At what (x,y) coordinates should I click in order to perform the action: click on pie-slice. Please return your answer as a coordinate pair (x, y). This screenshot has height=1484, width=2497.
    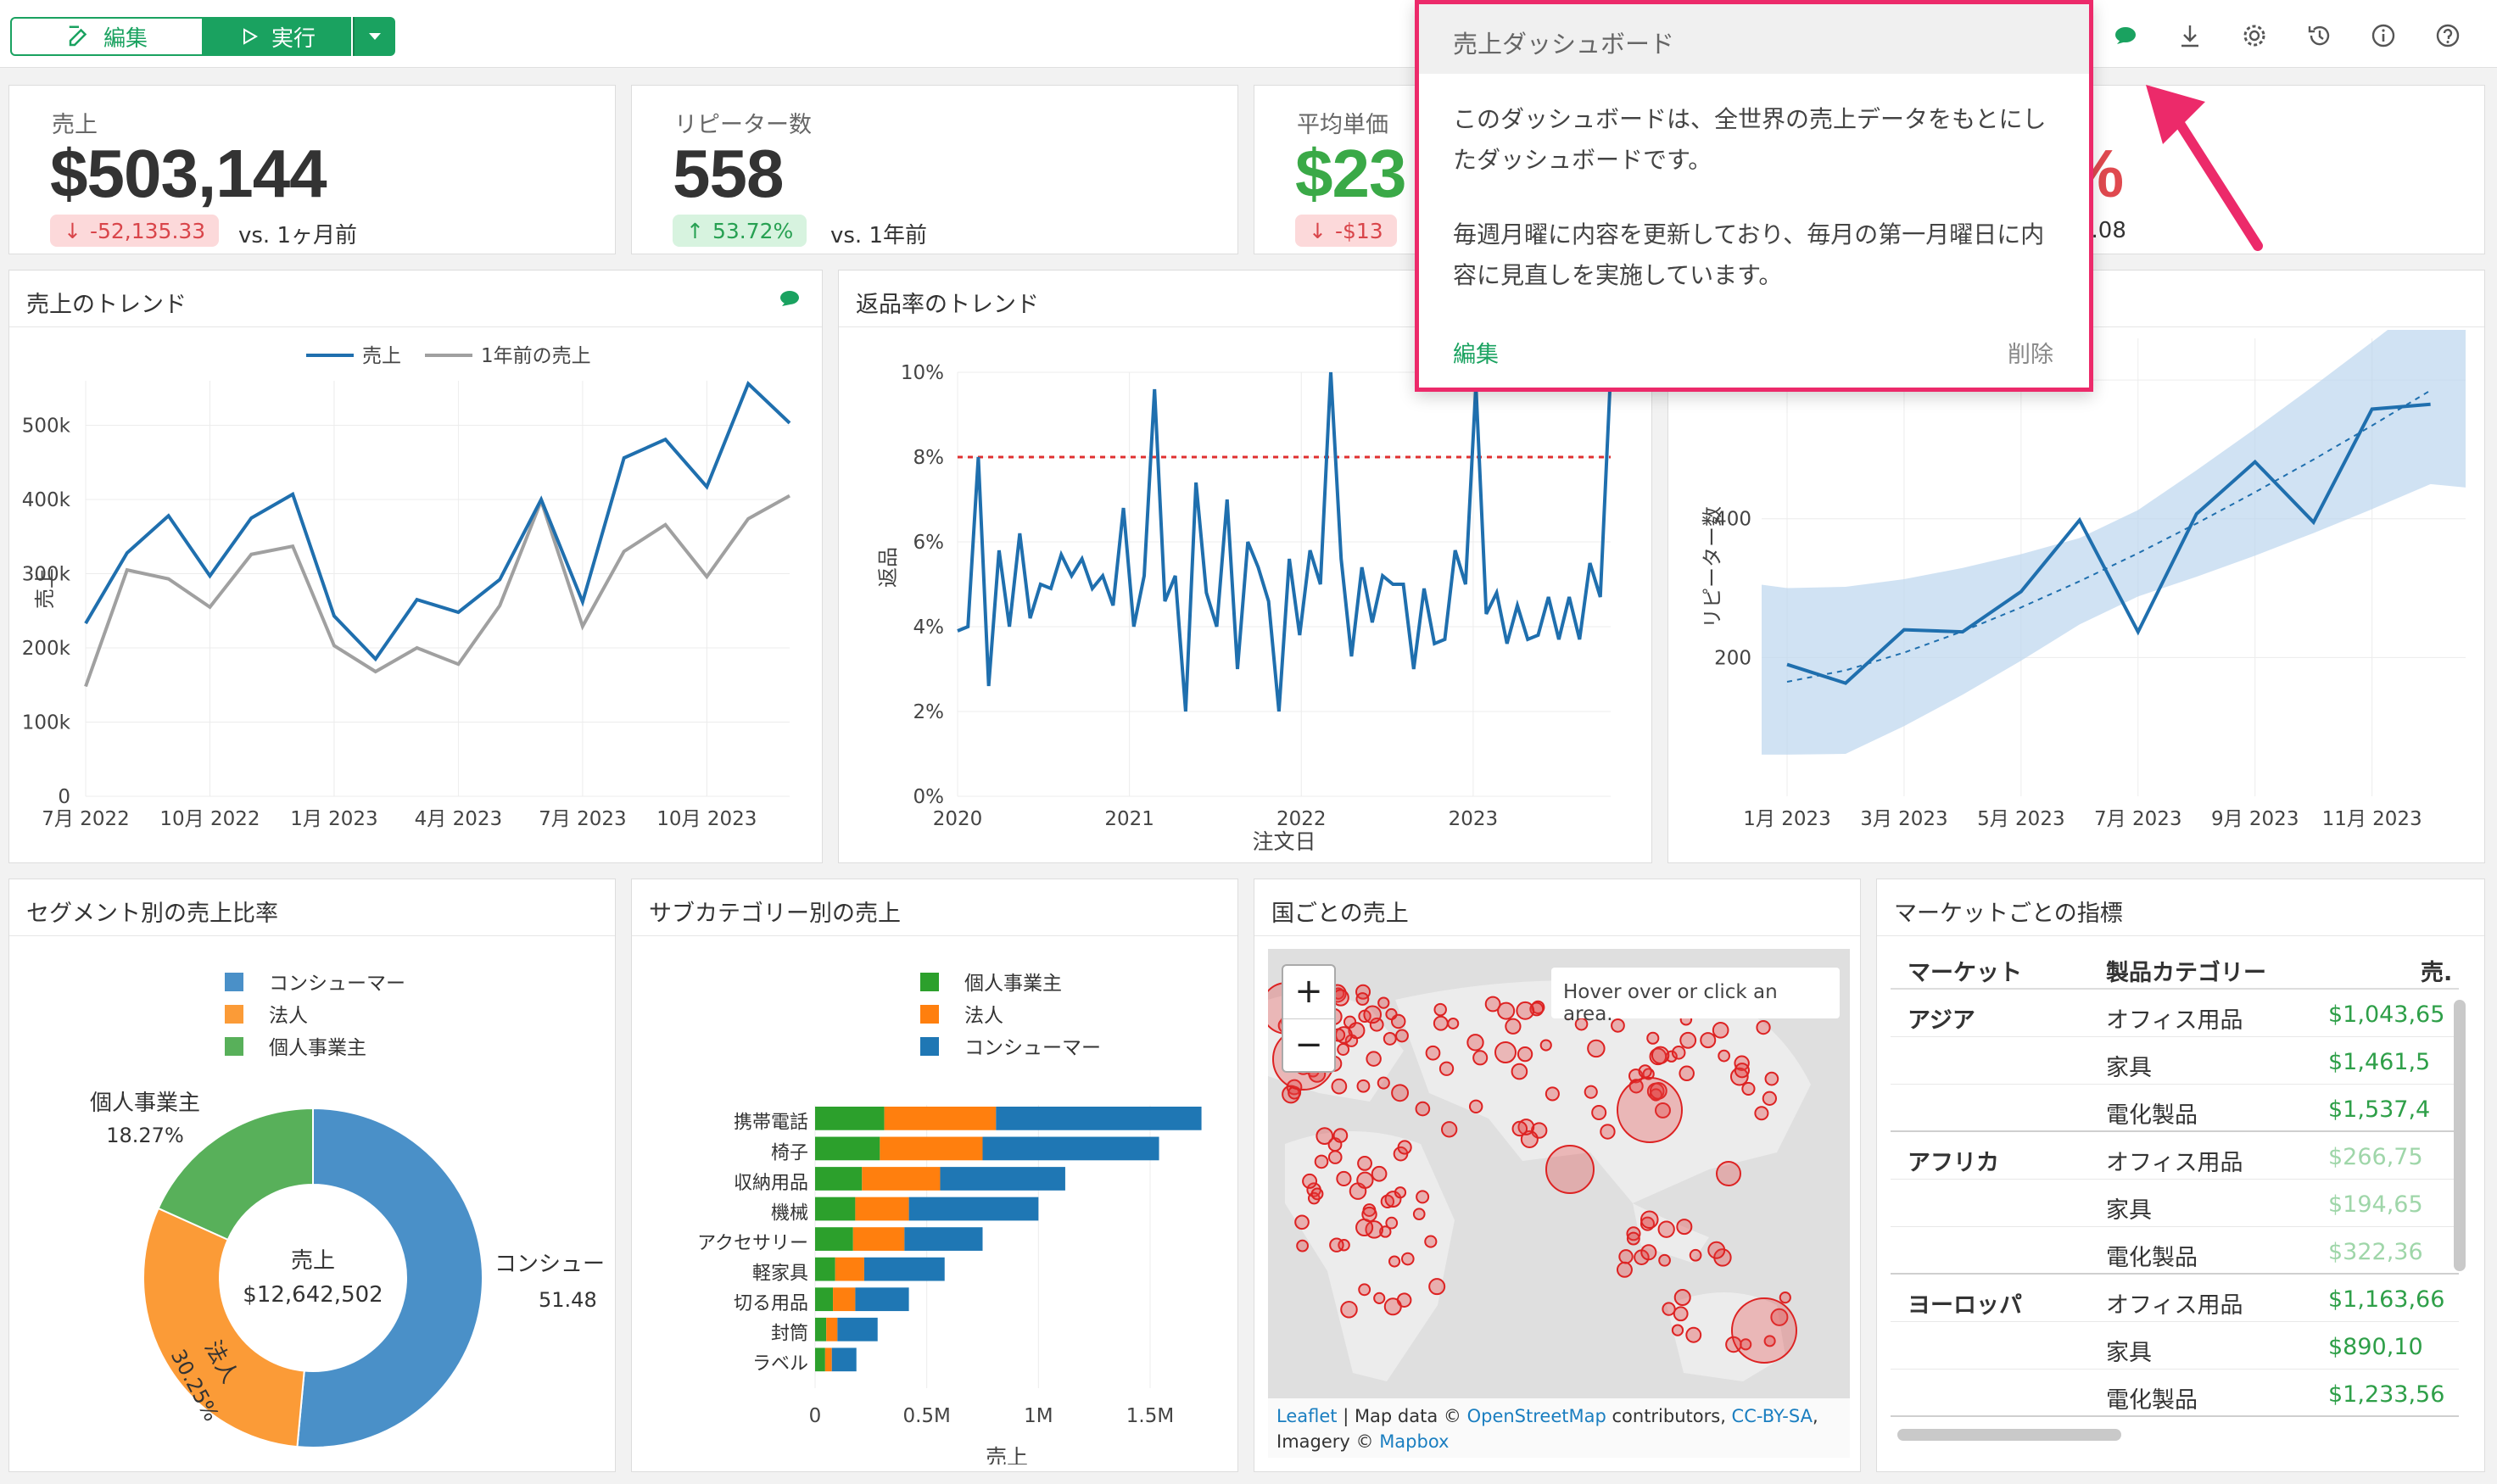
    Looking at the image, I should click on (223, 1327).